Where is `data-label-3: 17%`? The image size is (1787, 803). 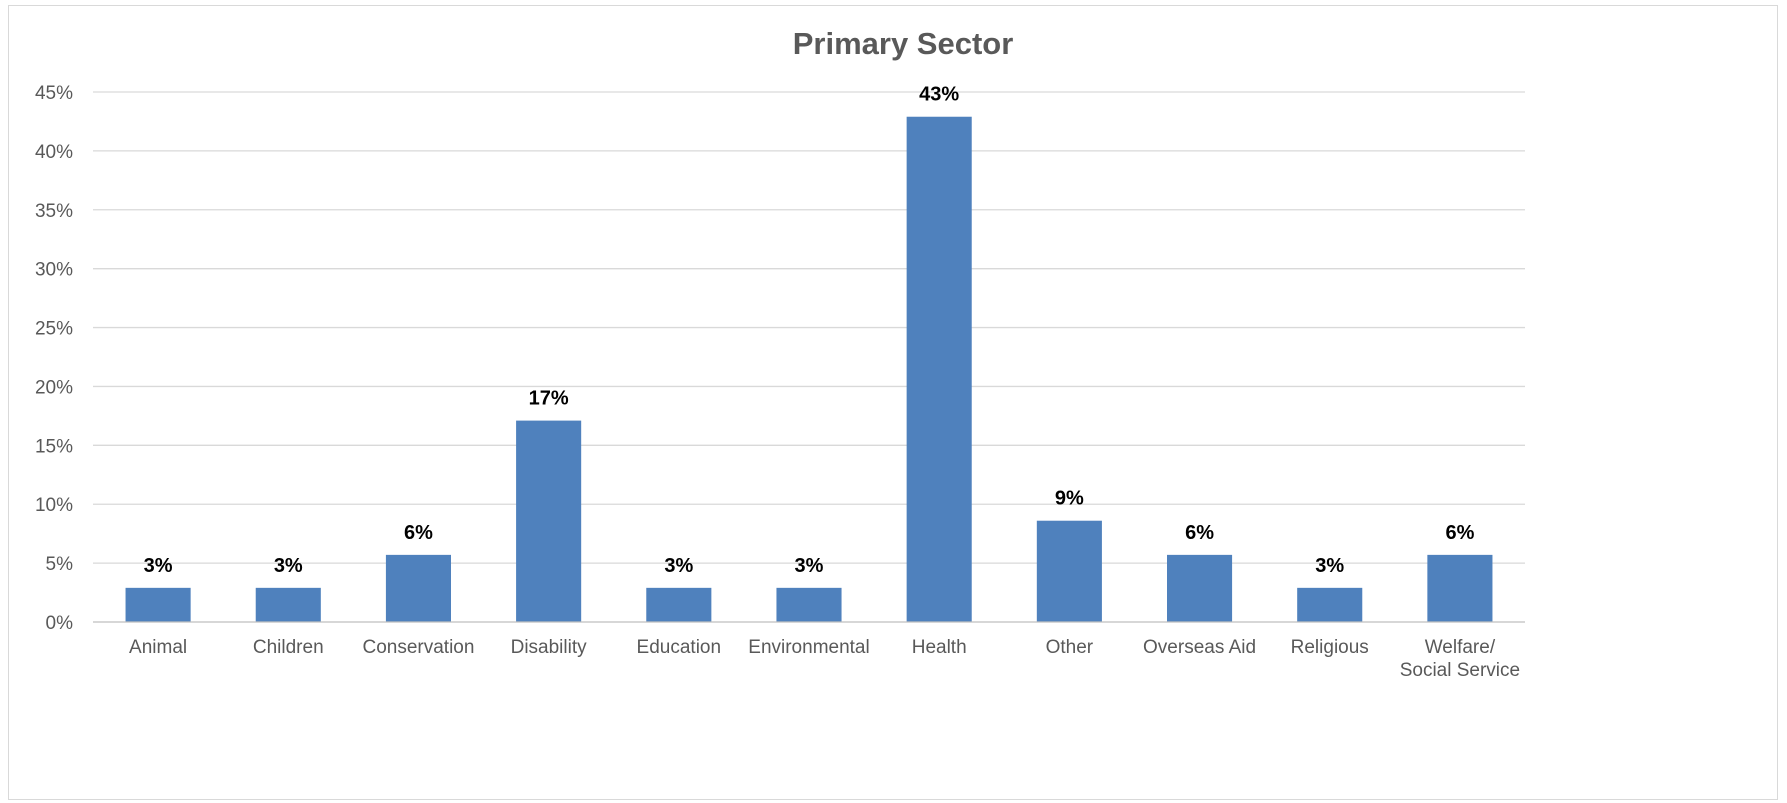 data-label-3: 17% is located at coordinates (549, 399).